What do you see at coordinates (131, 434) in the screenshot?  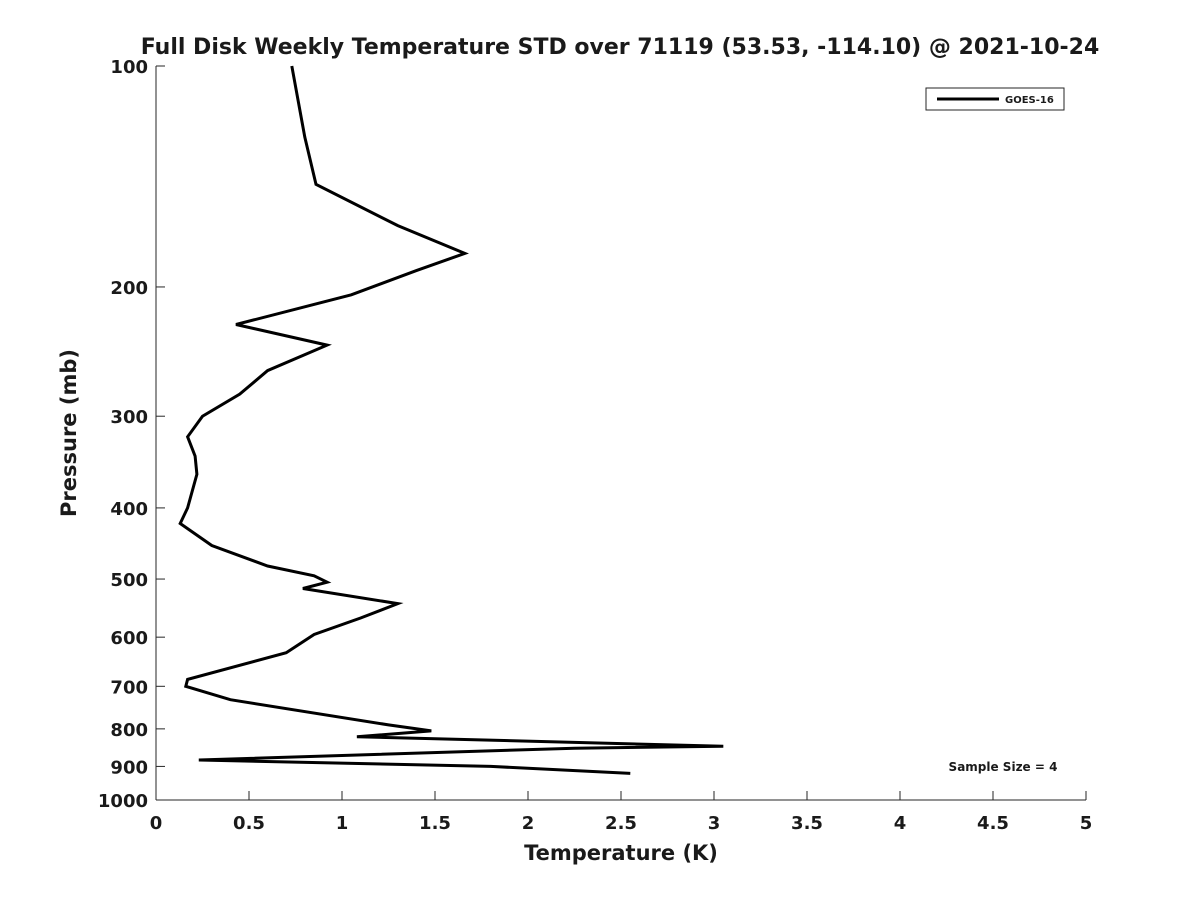 I see `y-ticks: 100 200 300 400 500 600 700 800 900 1000` at bounding box center [131, 434].